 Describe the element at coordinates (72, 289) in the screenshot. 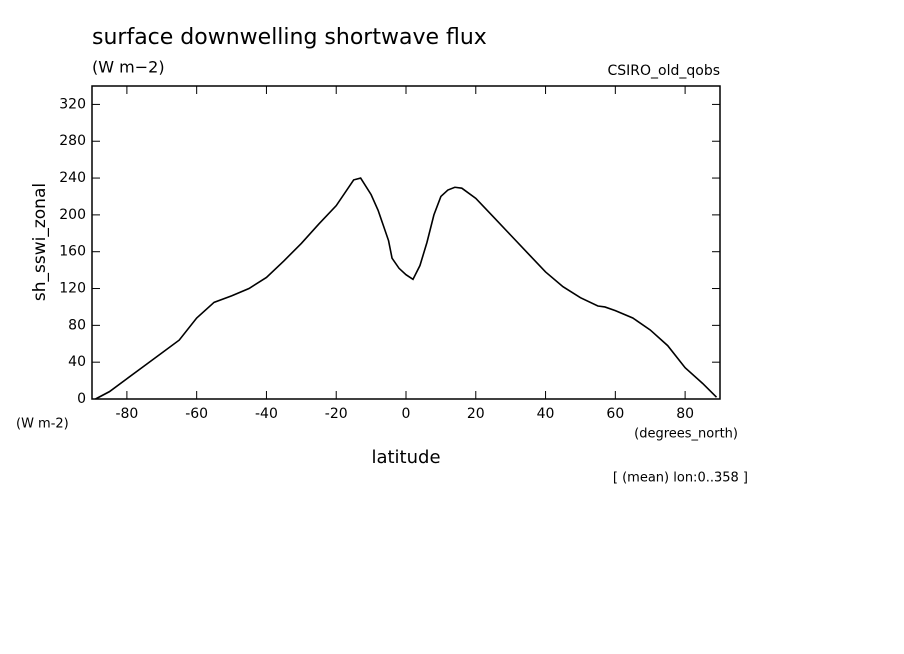

I see `y-tick-label: 120` at that location.